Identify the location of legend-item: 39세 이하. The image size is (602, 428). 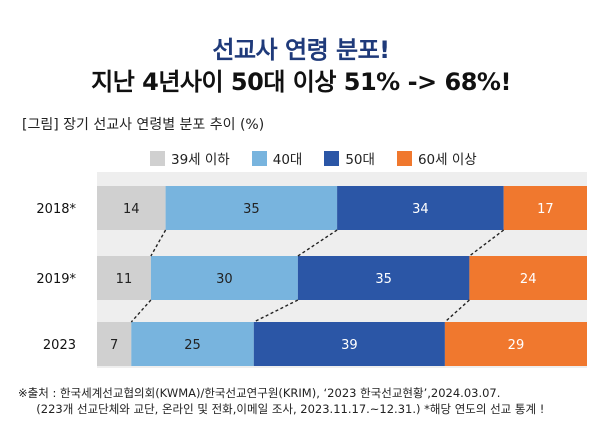
(190, 158).